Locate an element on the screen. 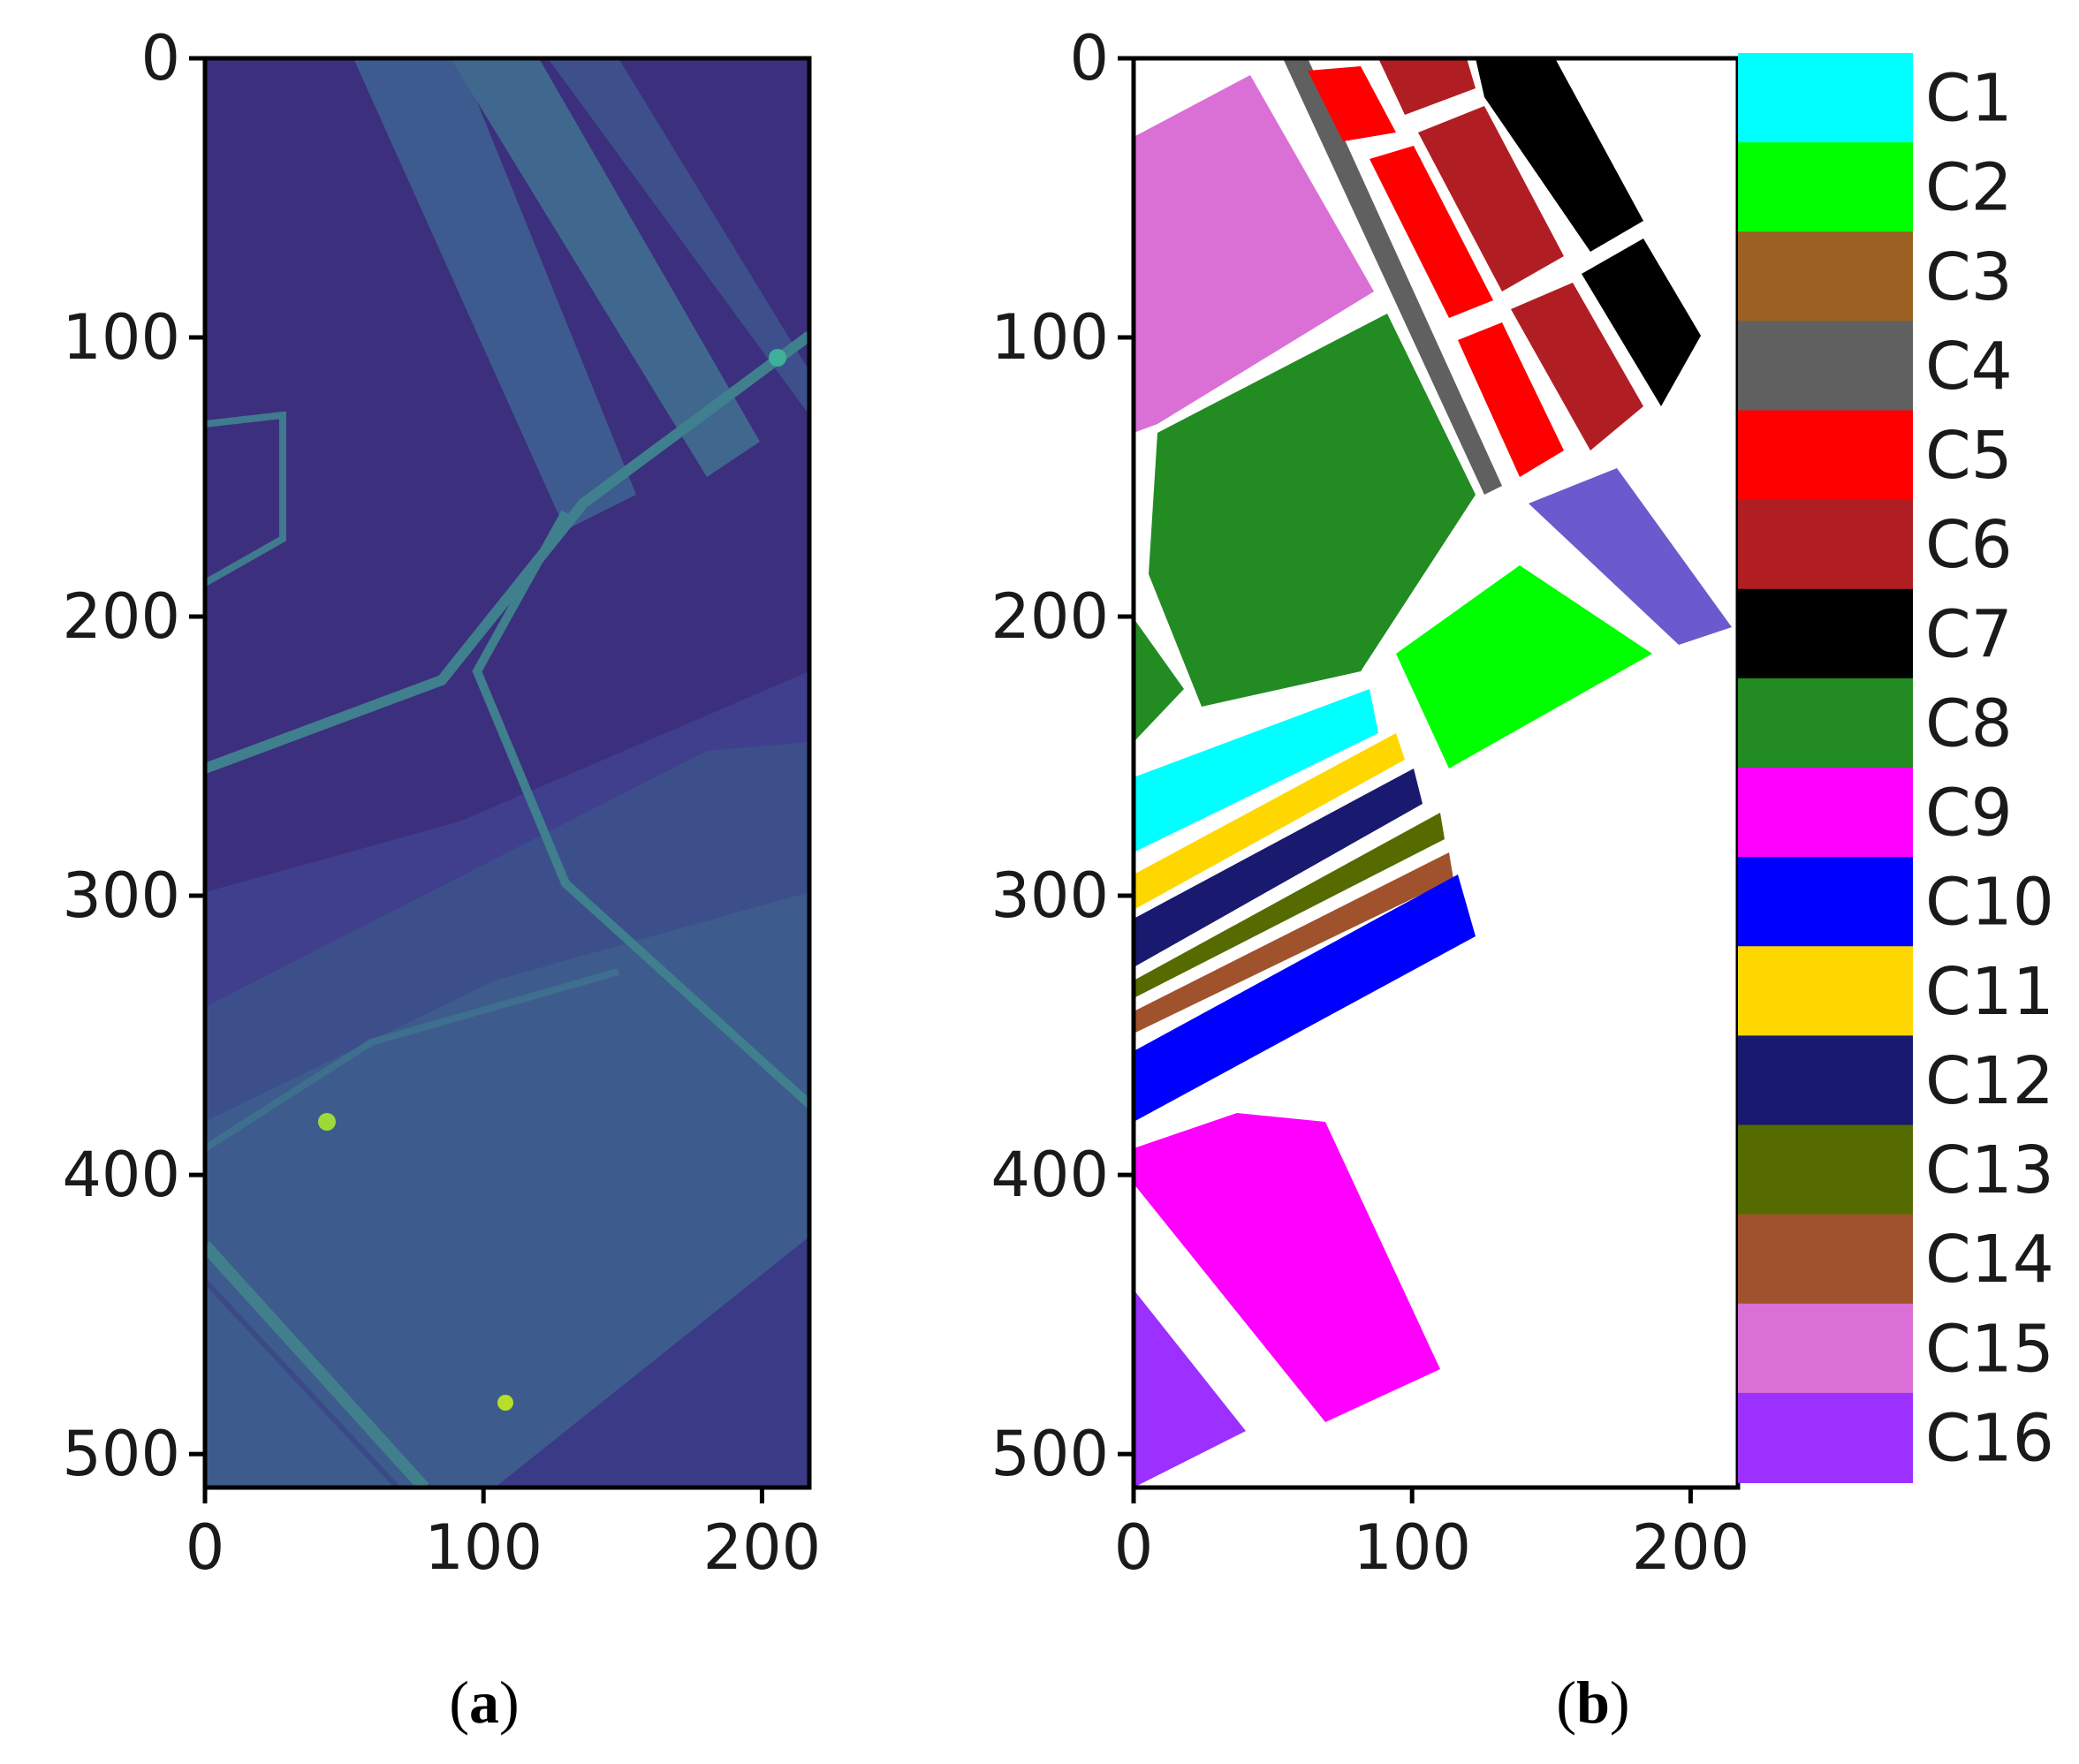 Image resolution: width=2079 pixels, height=1764 pixels. region-c14 is located at coordinates (1293, 942).